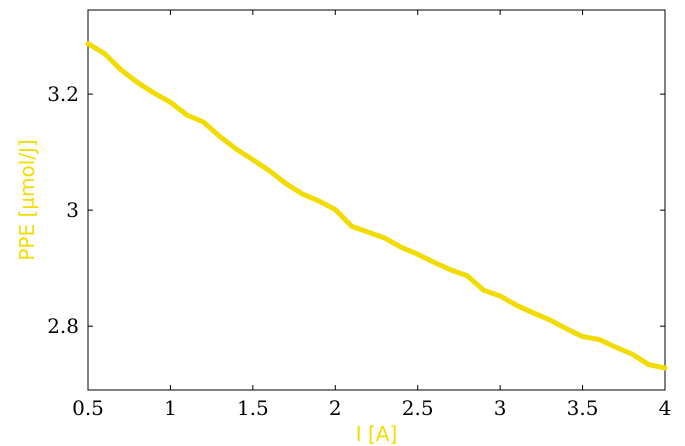 This screenshot has height=446, width=685. What do you see at coordinates (63, 326) in the screenshot?
I see `y-tick-label: 2.8` at bounding box center [63, 326].